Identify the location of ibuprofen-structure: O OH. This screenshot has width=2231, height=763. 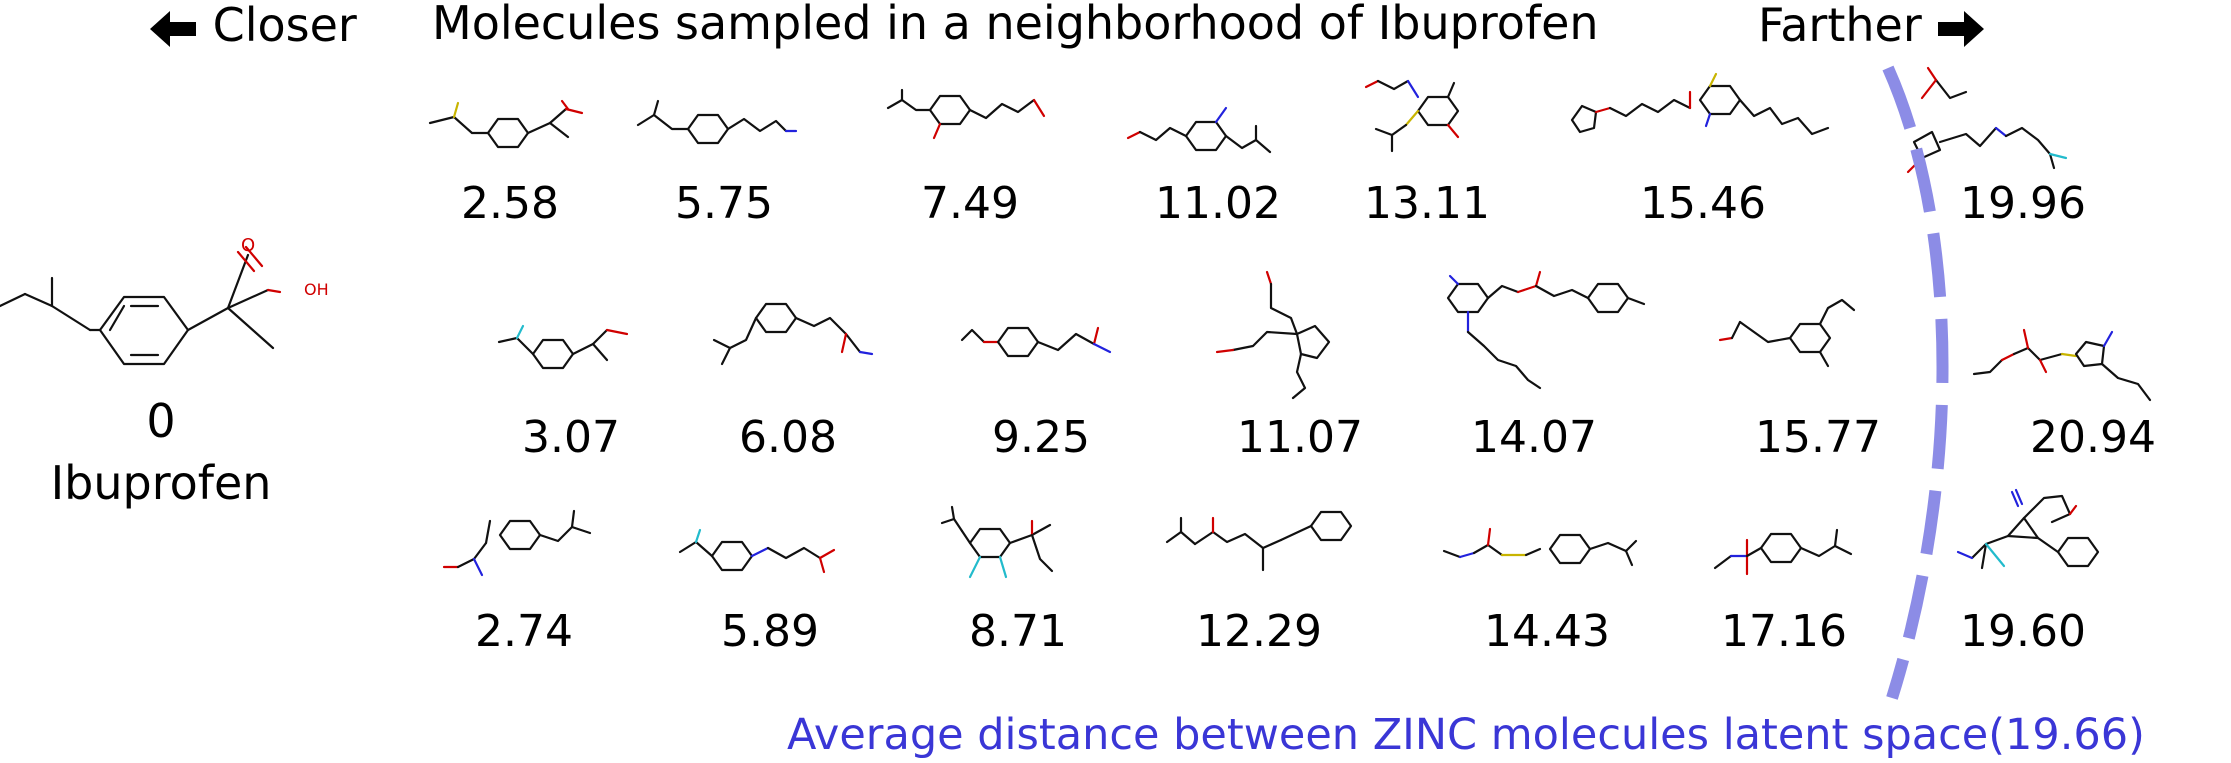
(164, 300).